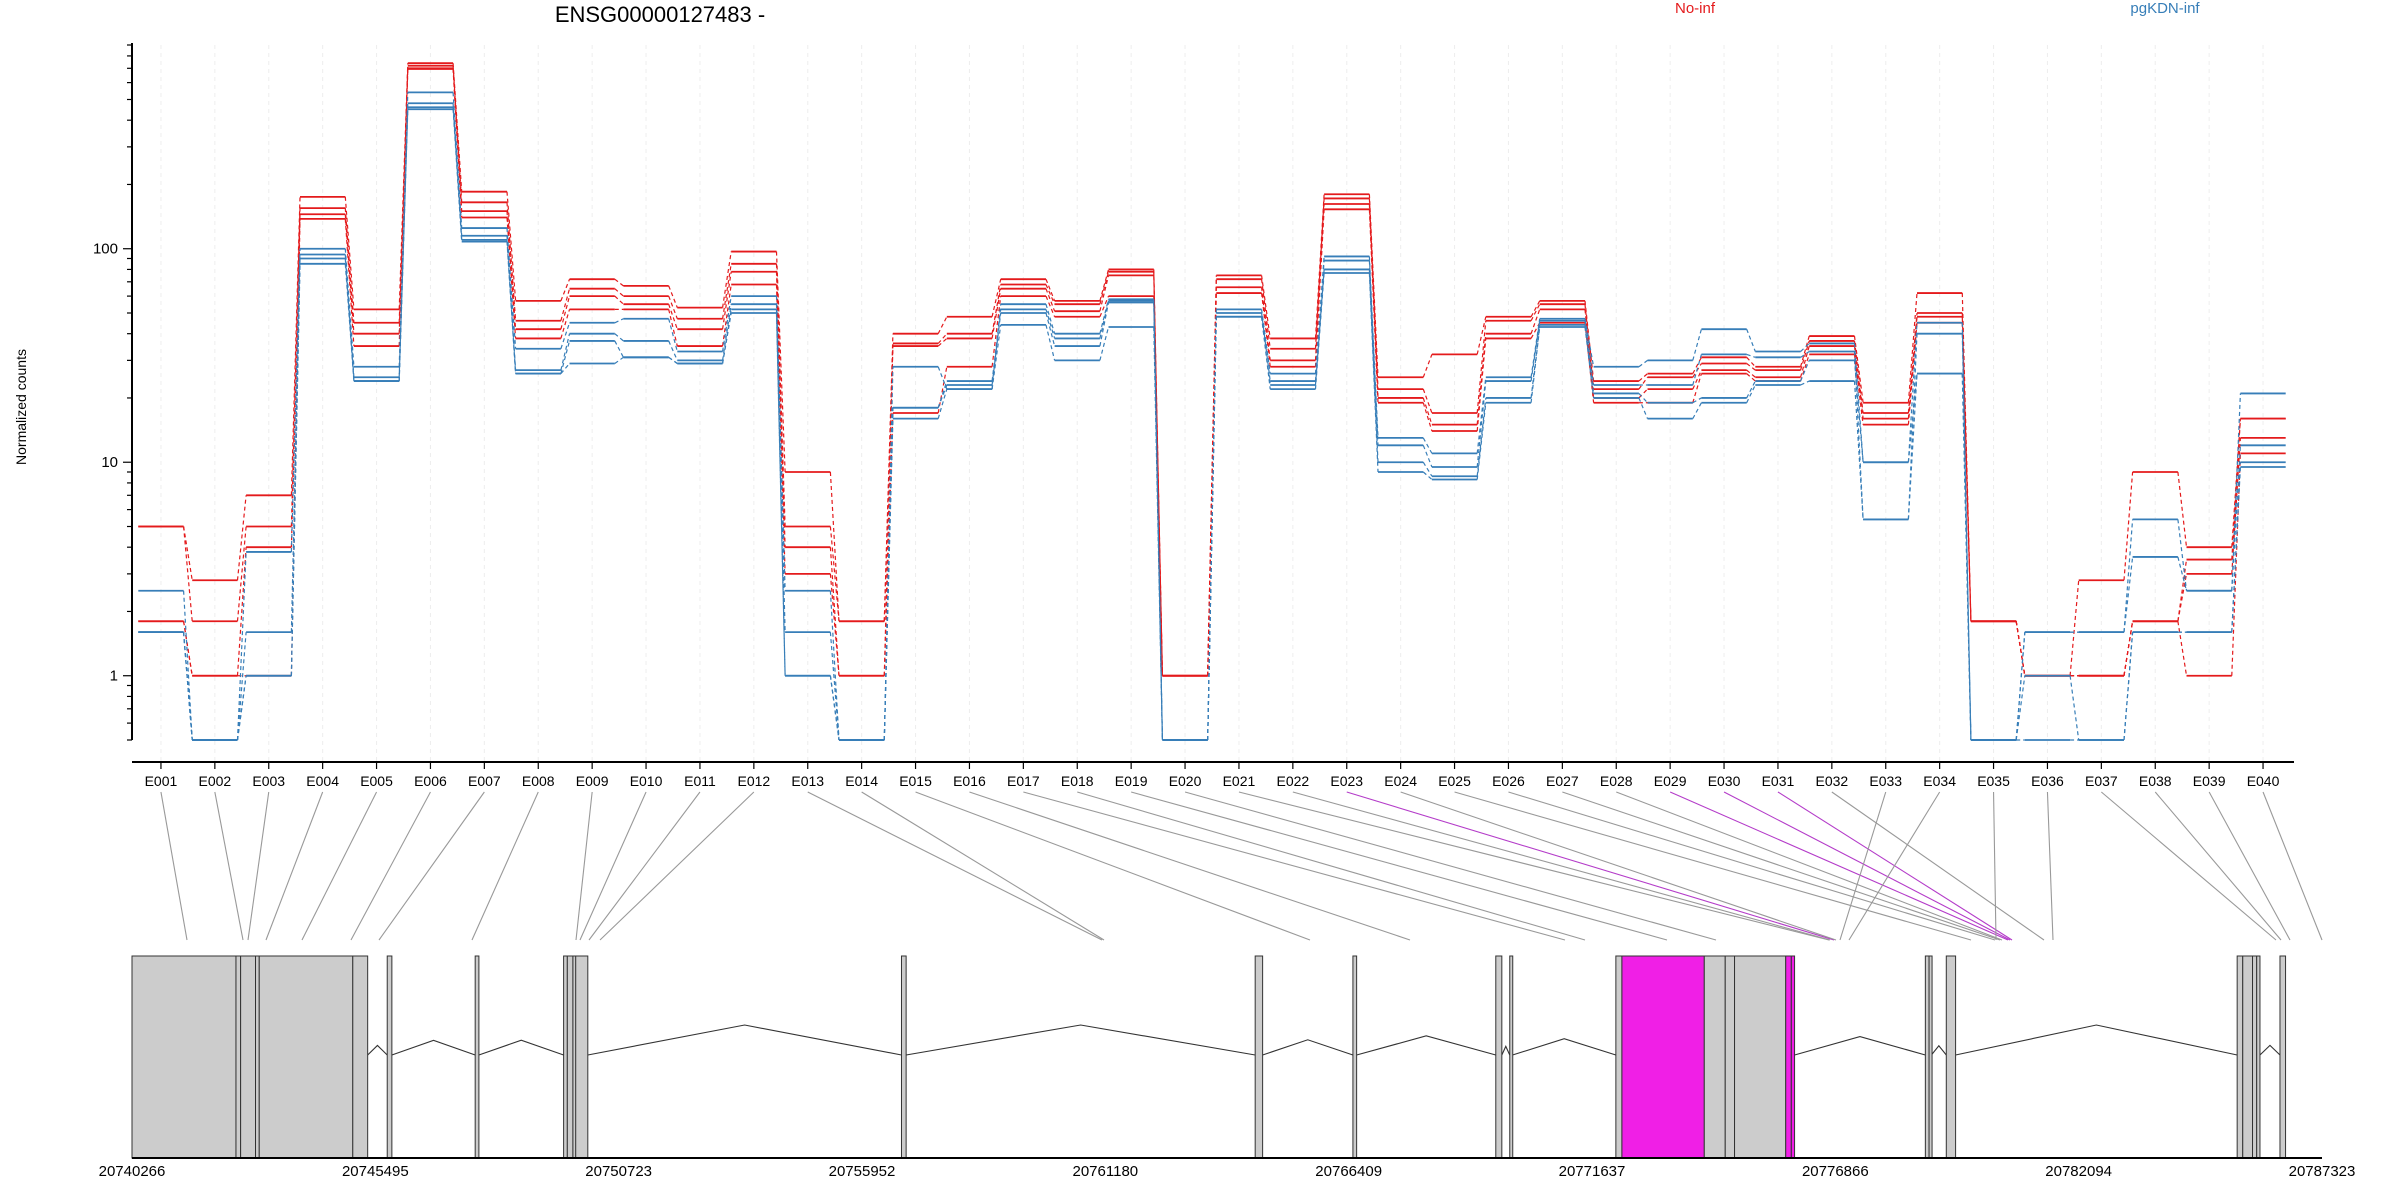 Image resolution: width=2400 pixels, height=1200 pixels. What do you see at coordinates (132, 1171) in the screenshot?
I see `coord-label: 20740266` at bounding box center [132, 1171].